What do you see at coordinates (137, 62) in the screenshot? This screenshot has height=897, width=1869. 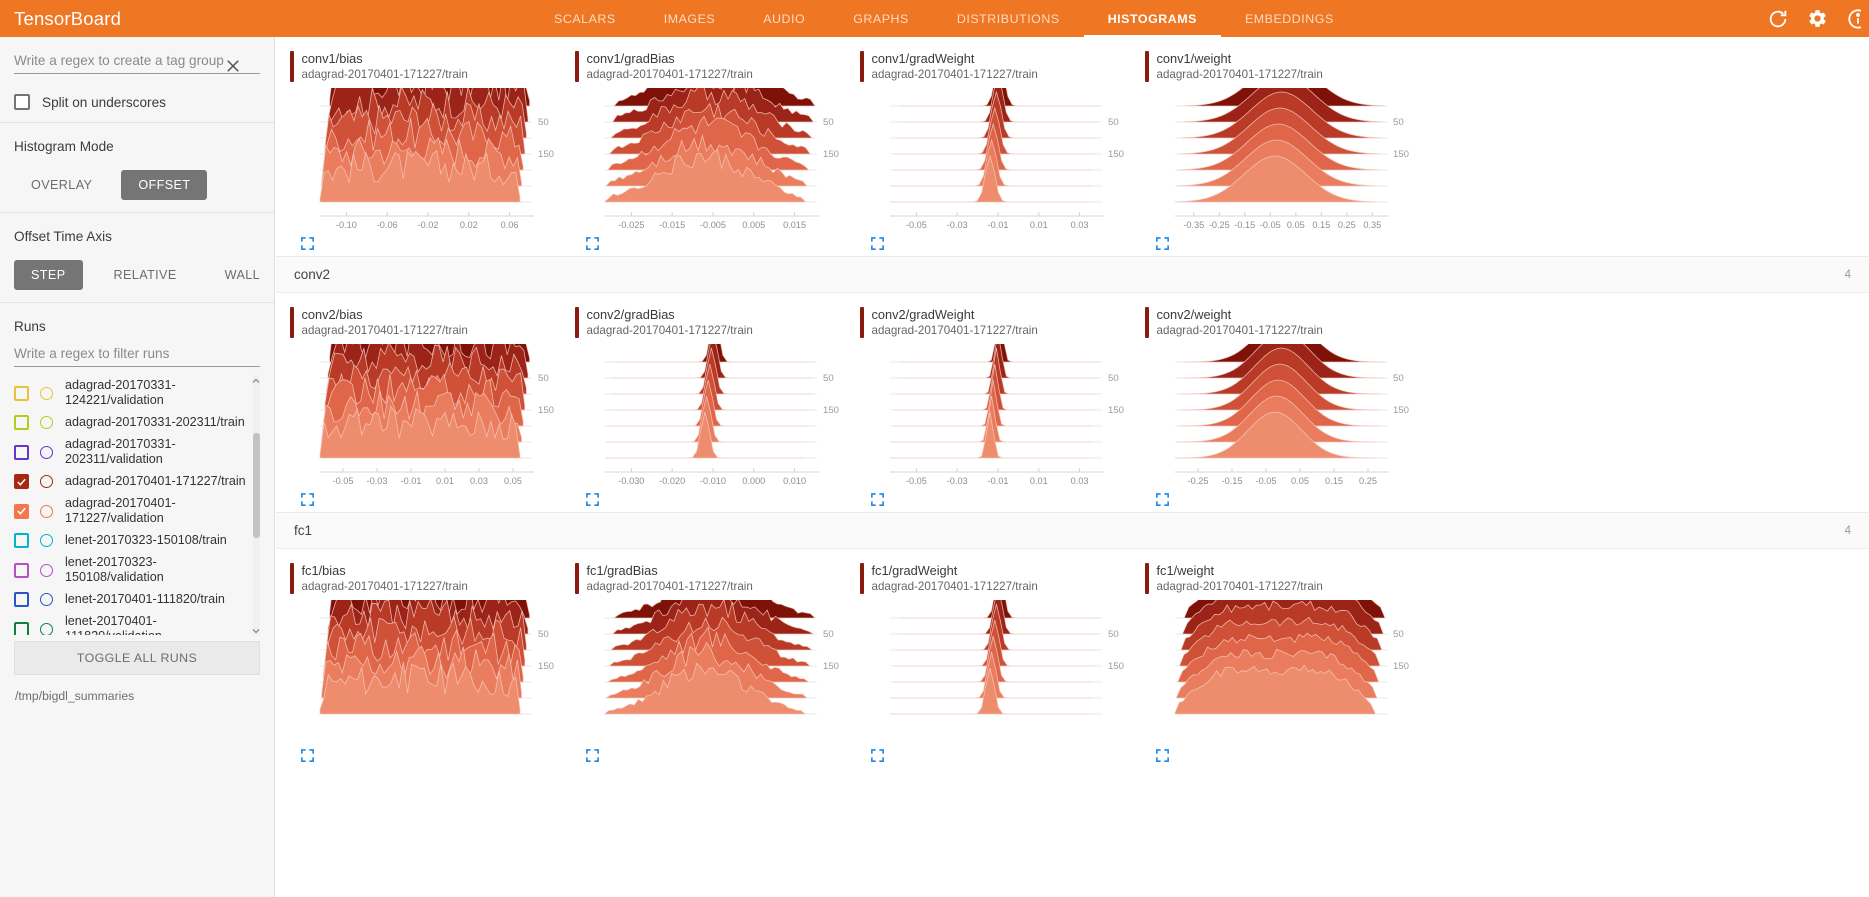 I see `tag-group-regex-input` at bounding box center [137, 62].